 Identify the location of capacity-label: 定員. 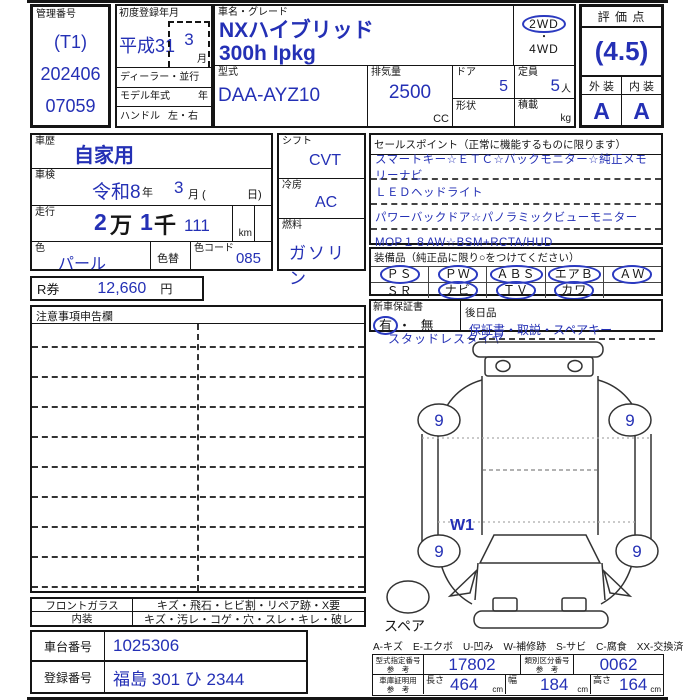
(528, 72).